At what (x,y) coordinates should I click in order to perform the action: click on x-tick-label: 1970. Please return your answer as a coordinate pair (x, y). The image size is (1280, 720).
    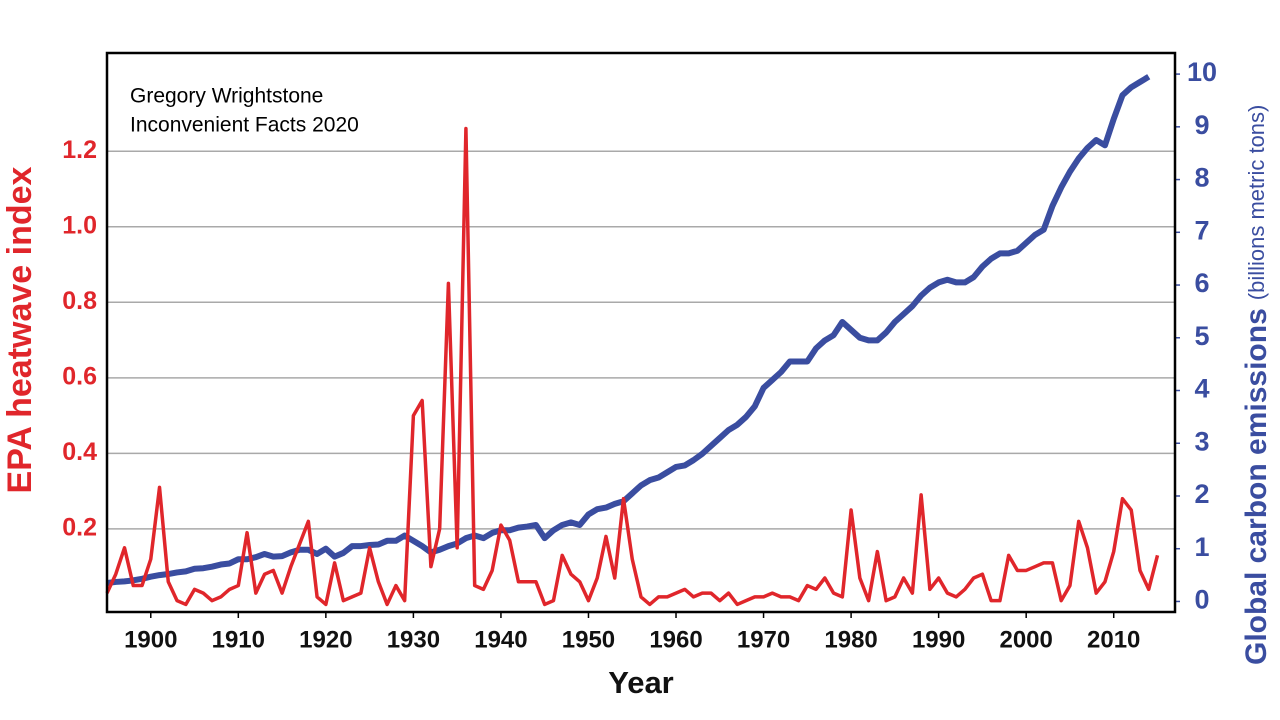
    Looking at the image, I should click on (763, 639).